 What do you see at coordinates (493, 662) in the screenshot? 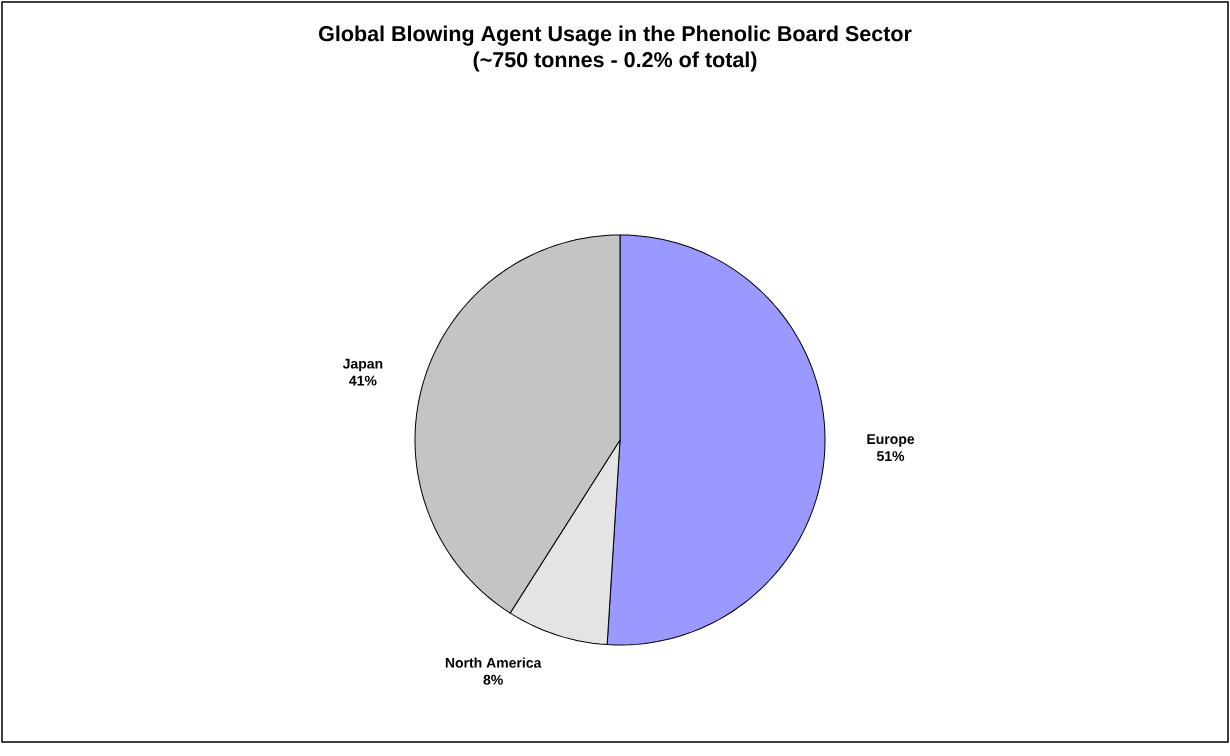
I see `slice-label: North America` at bounding box center [493, 662].